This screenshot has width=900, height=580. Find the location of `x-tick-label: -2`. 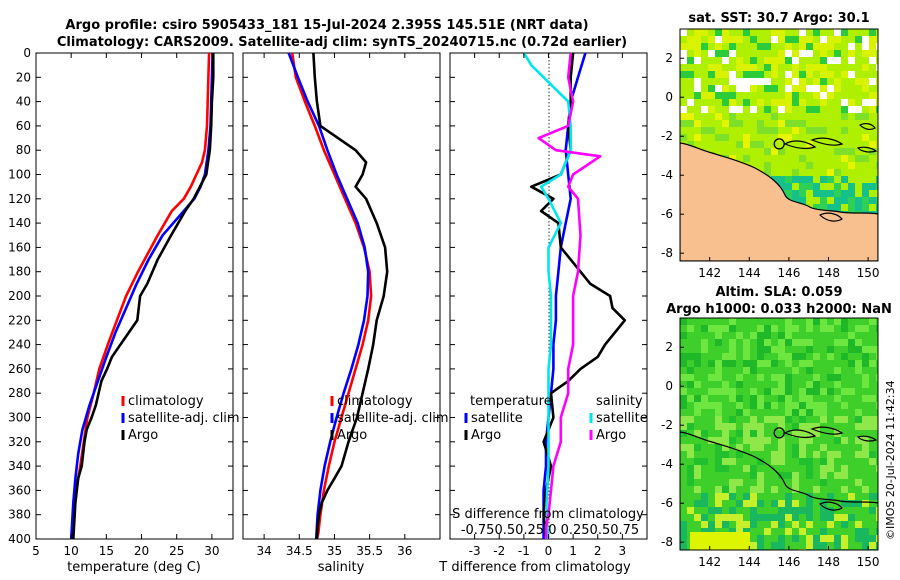

x-tick-label: -2 is located at coordinates (499, 551).